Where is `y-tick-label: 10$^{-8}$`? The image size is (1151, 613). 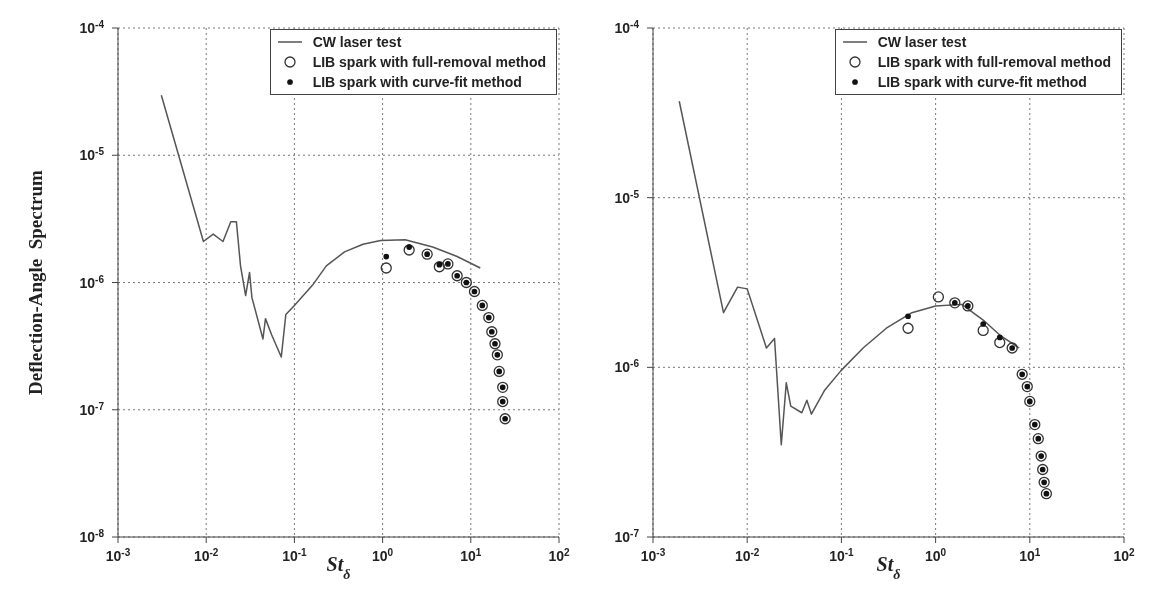
y-tick-label: 10$^{-8}$ is located at coordinates (92, 536).